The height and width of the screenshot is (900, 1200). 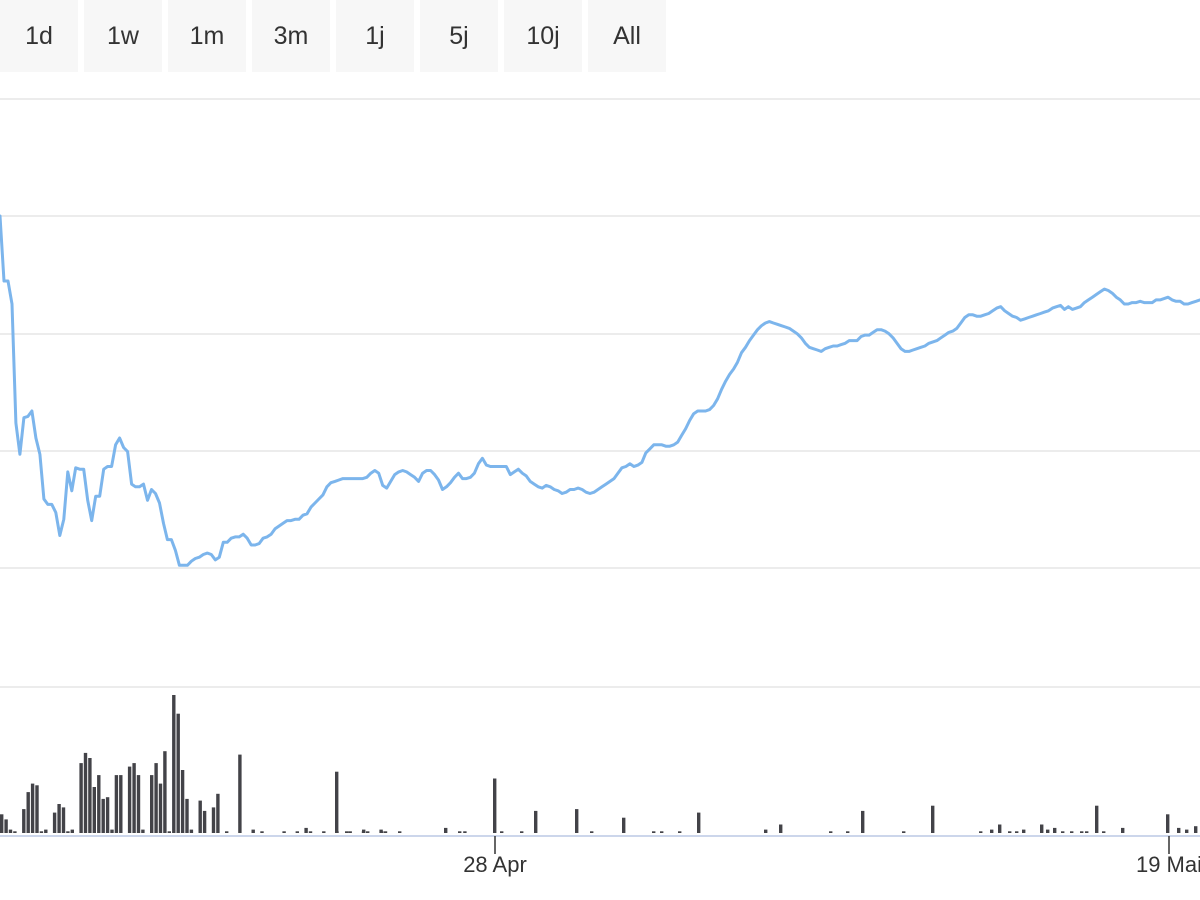 What do you see at coordinates (291, 36) in the screenshot?
I see `range-button-3m: 3m` at bounding box center [291, 36].